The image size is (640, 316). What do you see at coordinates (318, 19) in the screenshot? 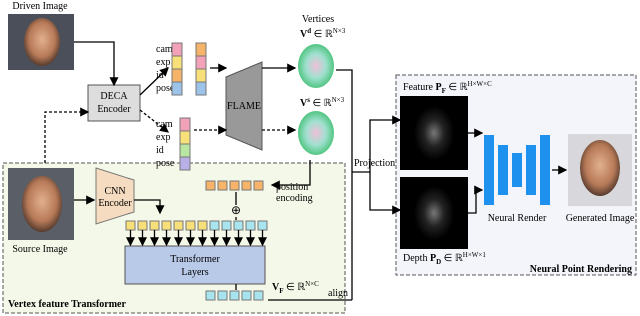
I see `vertices-title: Vertices` at bounding box center [318, 19].